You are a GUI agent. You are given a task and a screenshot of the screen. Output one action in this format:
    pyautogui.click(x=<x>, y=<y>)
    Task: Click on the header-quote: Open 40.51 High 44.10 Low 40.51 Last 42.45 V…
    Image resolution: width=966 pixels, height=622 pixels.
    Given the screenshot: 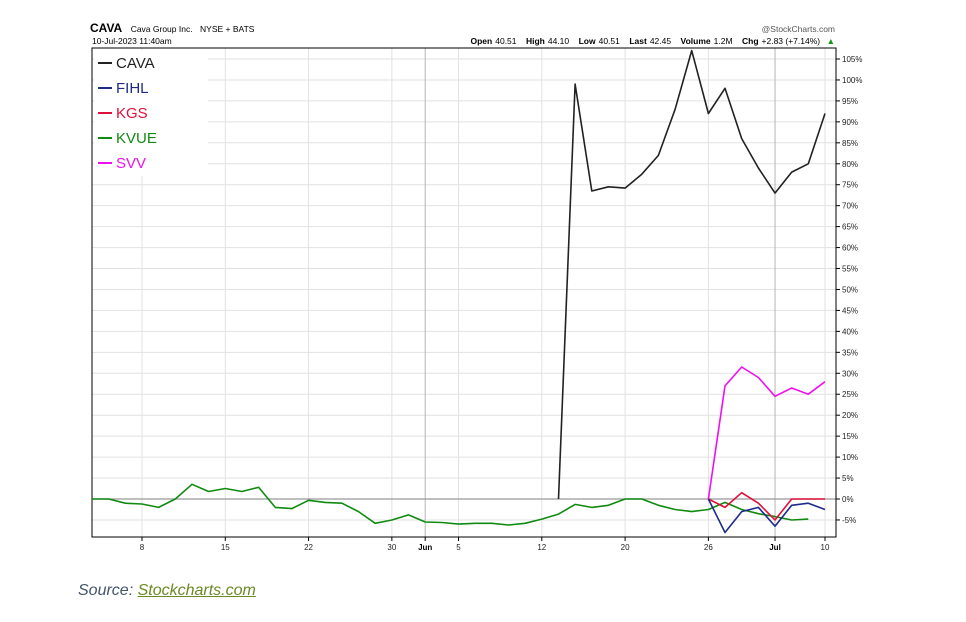 What is the action you would take?
    pyautogui.click(x=653, y=39)
    